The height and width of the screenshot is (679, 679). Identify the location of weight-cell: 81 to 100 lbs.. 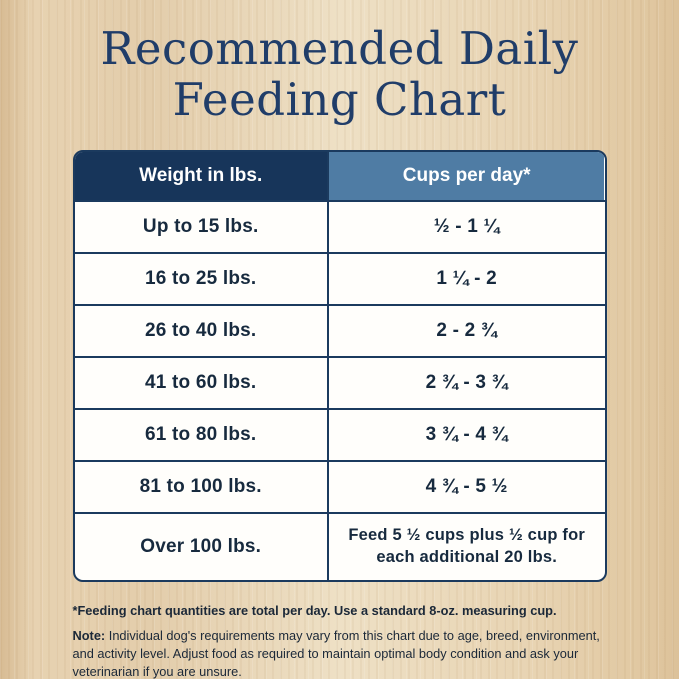
(202, 486).